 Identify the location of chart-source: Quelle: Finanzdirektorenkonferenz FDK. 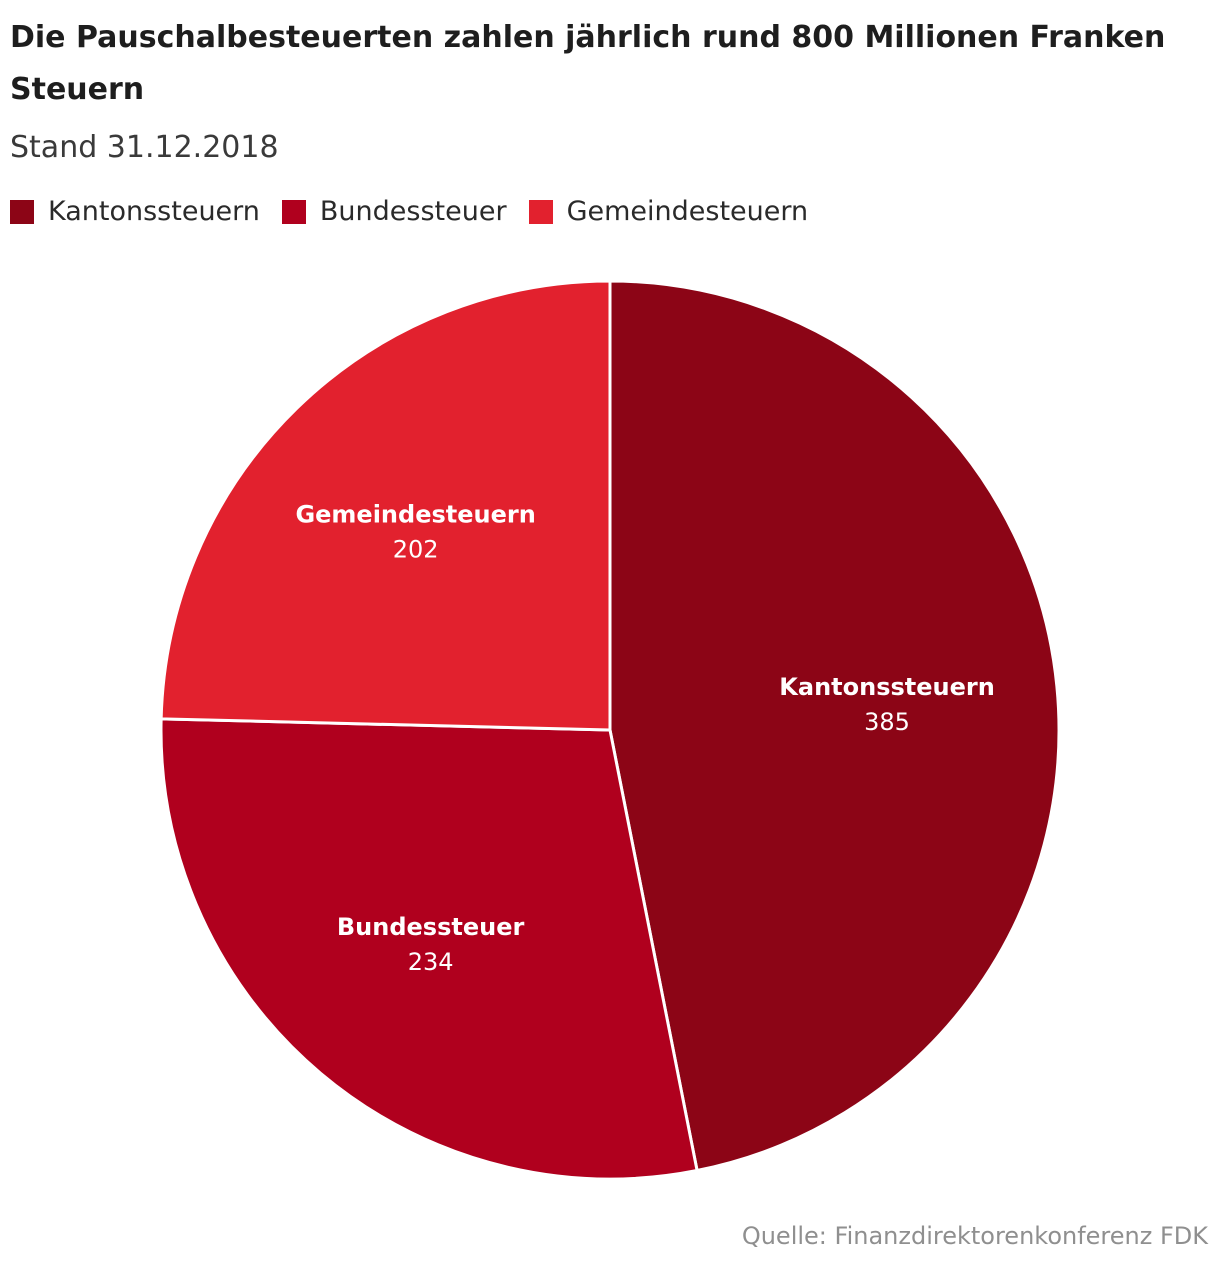
(974, 1236).